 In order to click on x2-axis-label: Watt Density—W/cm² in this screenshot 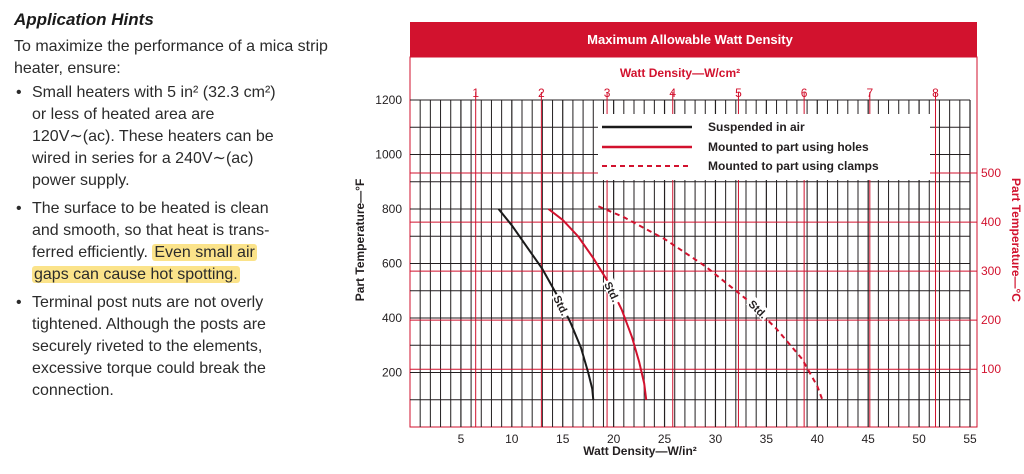, I will do `click(680, 73)`.